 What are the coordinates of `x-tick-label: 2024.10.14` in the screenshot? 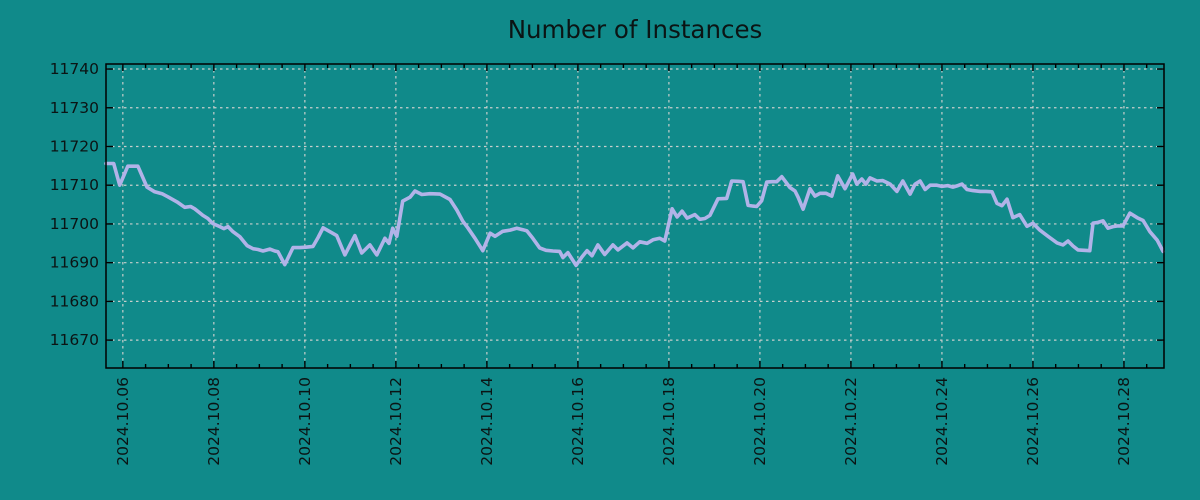 It's located at (487, 421).